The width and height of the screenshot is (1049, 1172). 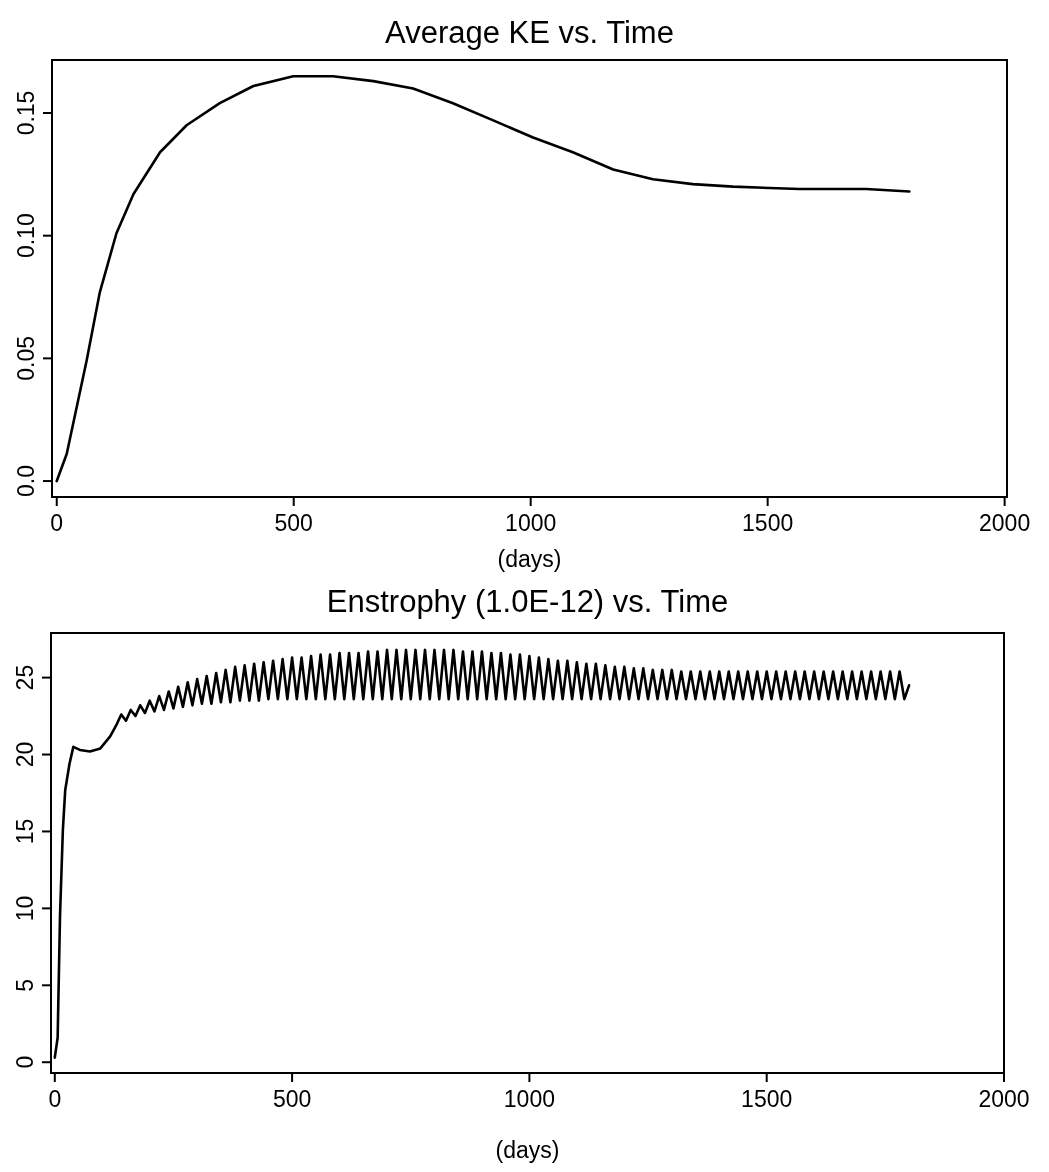 I want to click on y-tick-label: 0.0, so click(x=26, y=481).